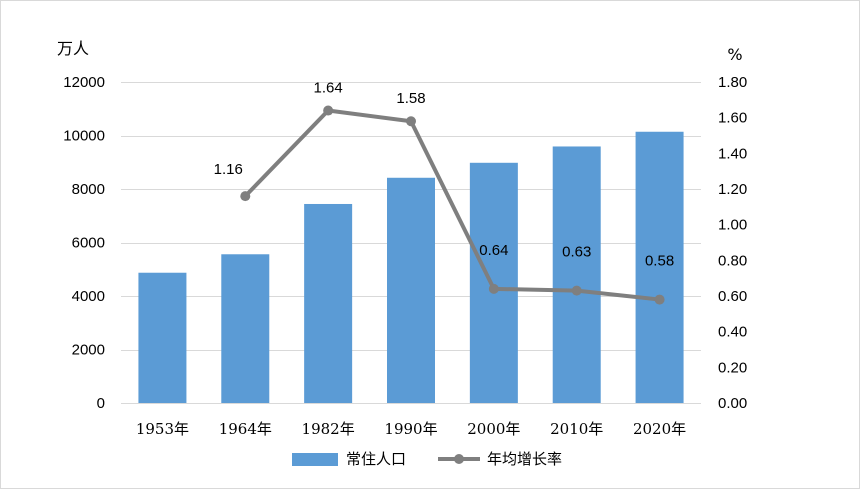  Describe the element at coordinates (228, 169) in the screenshot. I see `data-label: 1.16` at that location.